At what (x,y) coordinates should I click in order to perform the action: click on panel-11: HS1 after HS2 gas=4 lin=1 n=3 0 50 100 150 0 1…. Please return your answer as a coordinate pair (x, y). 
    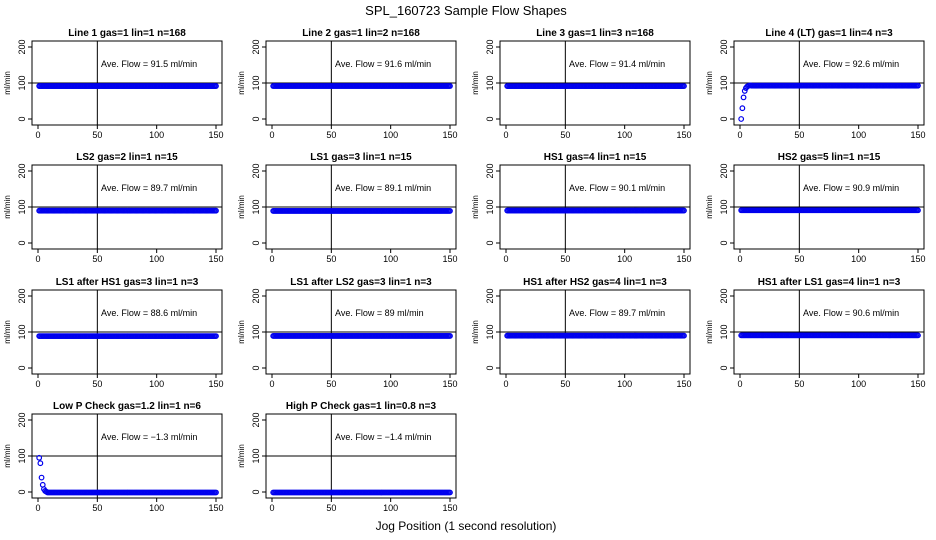
    Looking at the image, I should click on (581, 333).